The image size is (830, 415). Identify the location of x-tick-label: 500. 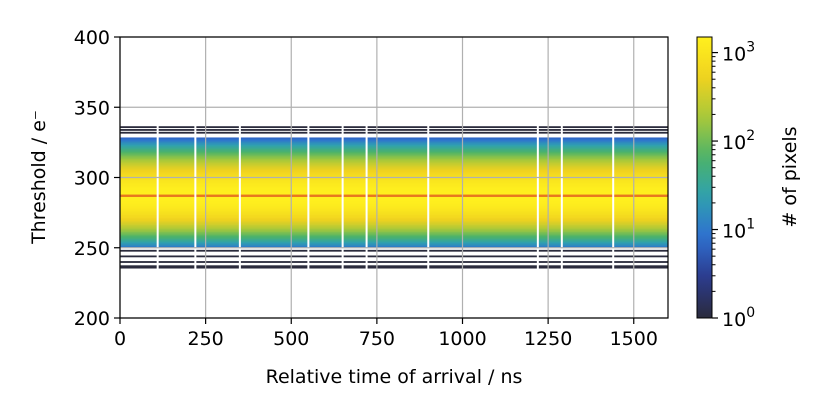
(291, 339).